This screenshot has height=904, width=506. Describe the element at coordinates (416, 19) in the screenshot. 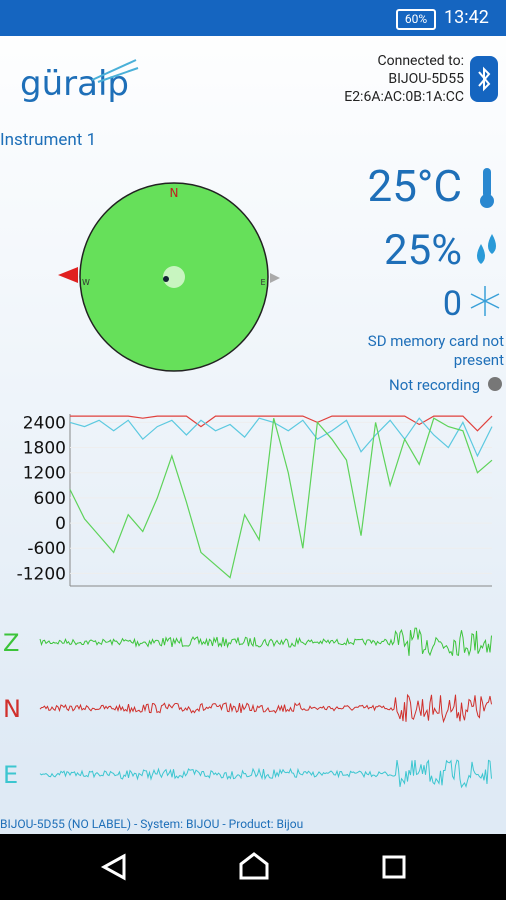

I see `battery: 60%` at that location.